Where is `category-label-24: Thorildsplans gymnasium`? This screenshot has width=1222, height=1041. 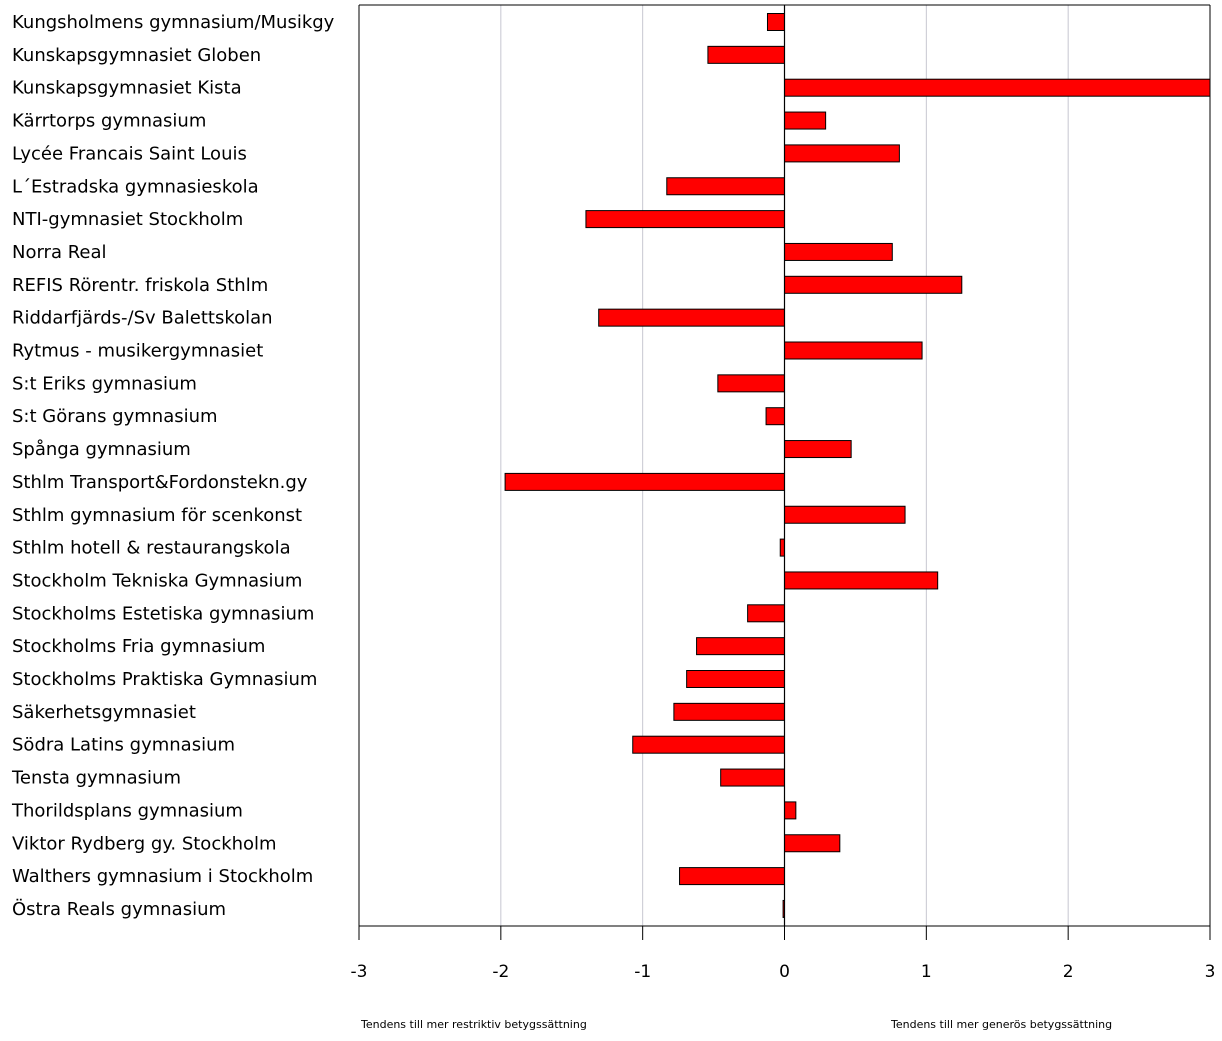 category-label-24: Thorildsplans gymnasium is located at coordinates (127, 810).